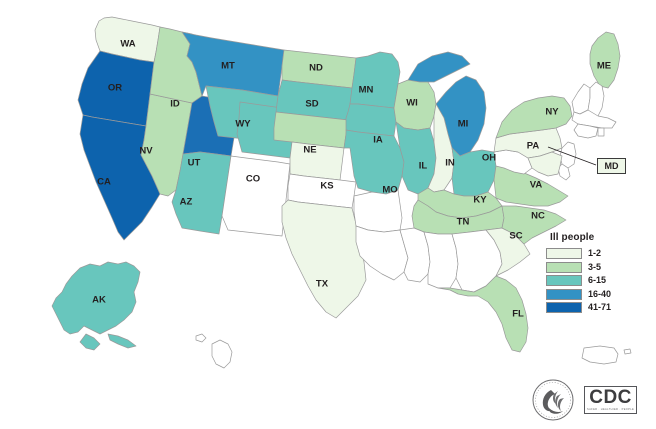 This screenshot has height=429, width=656. Describe the element at coordinates (483, 314) in the screenshot. I see `state-FL` at that location.